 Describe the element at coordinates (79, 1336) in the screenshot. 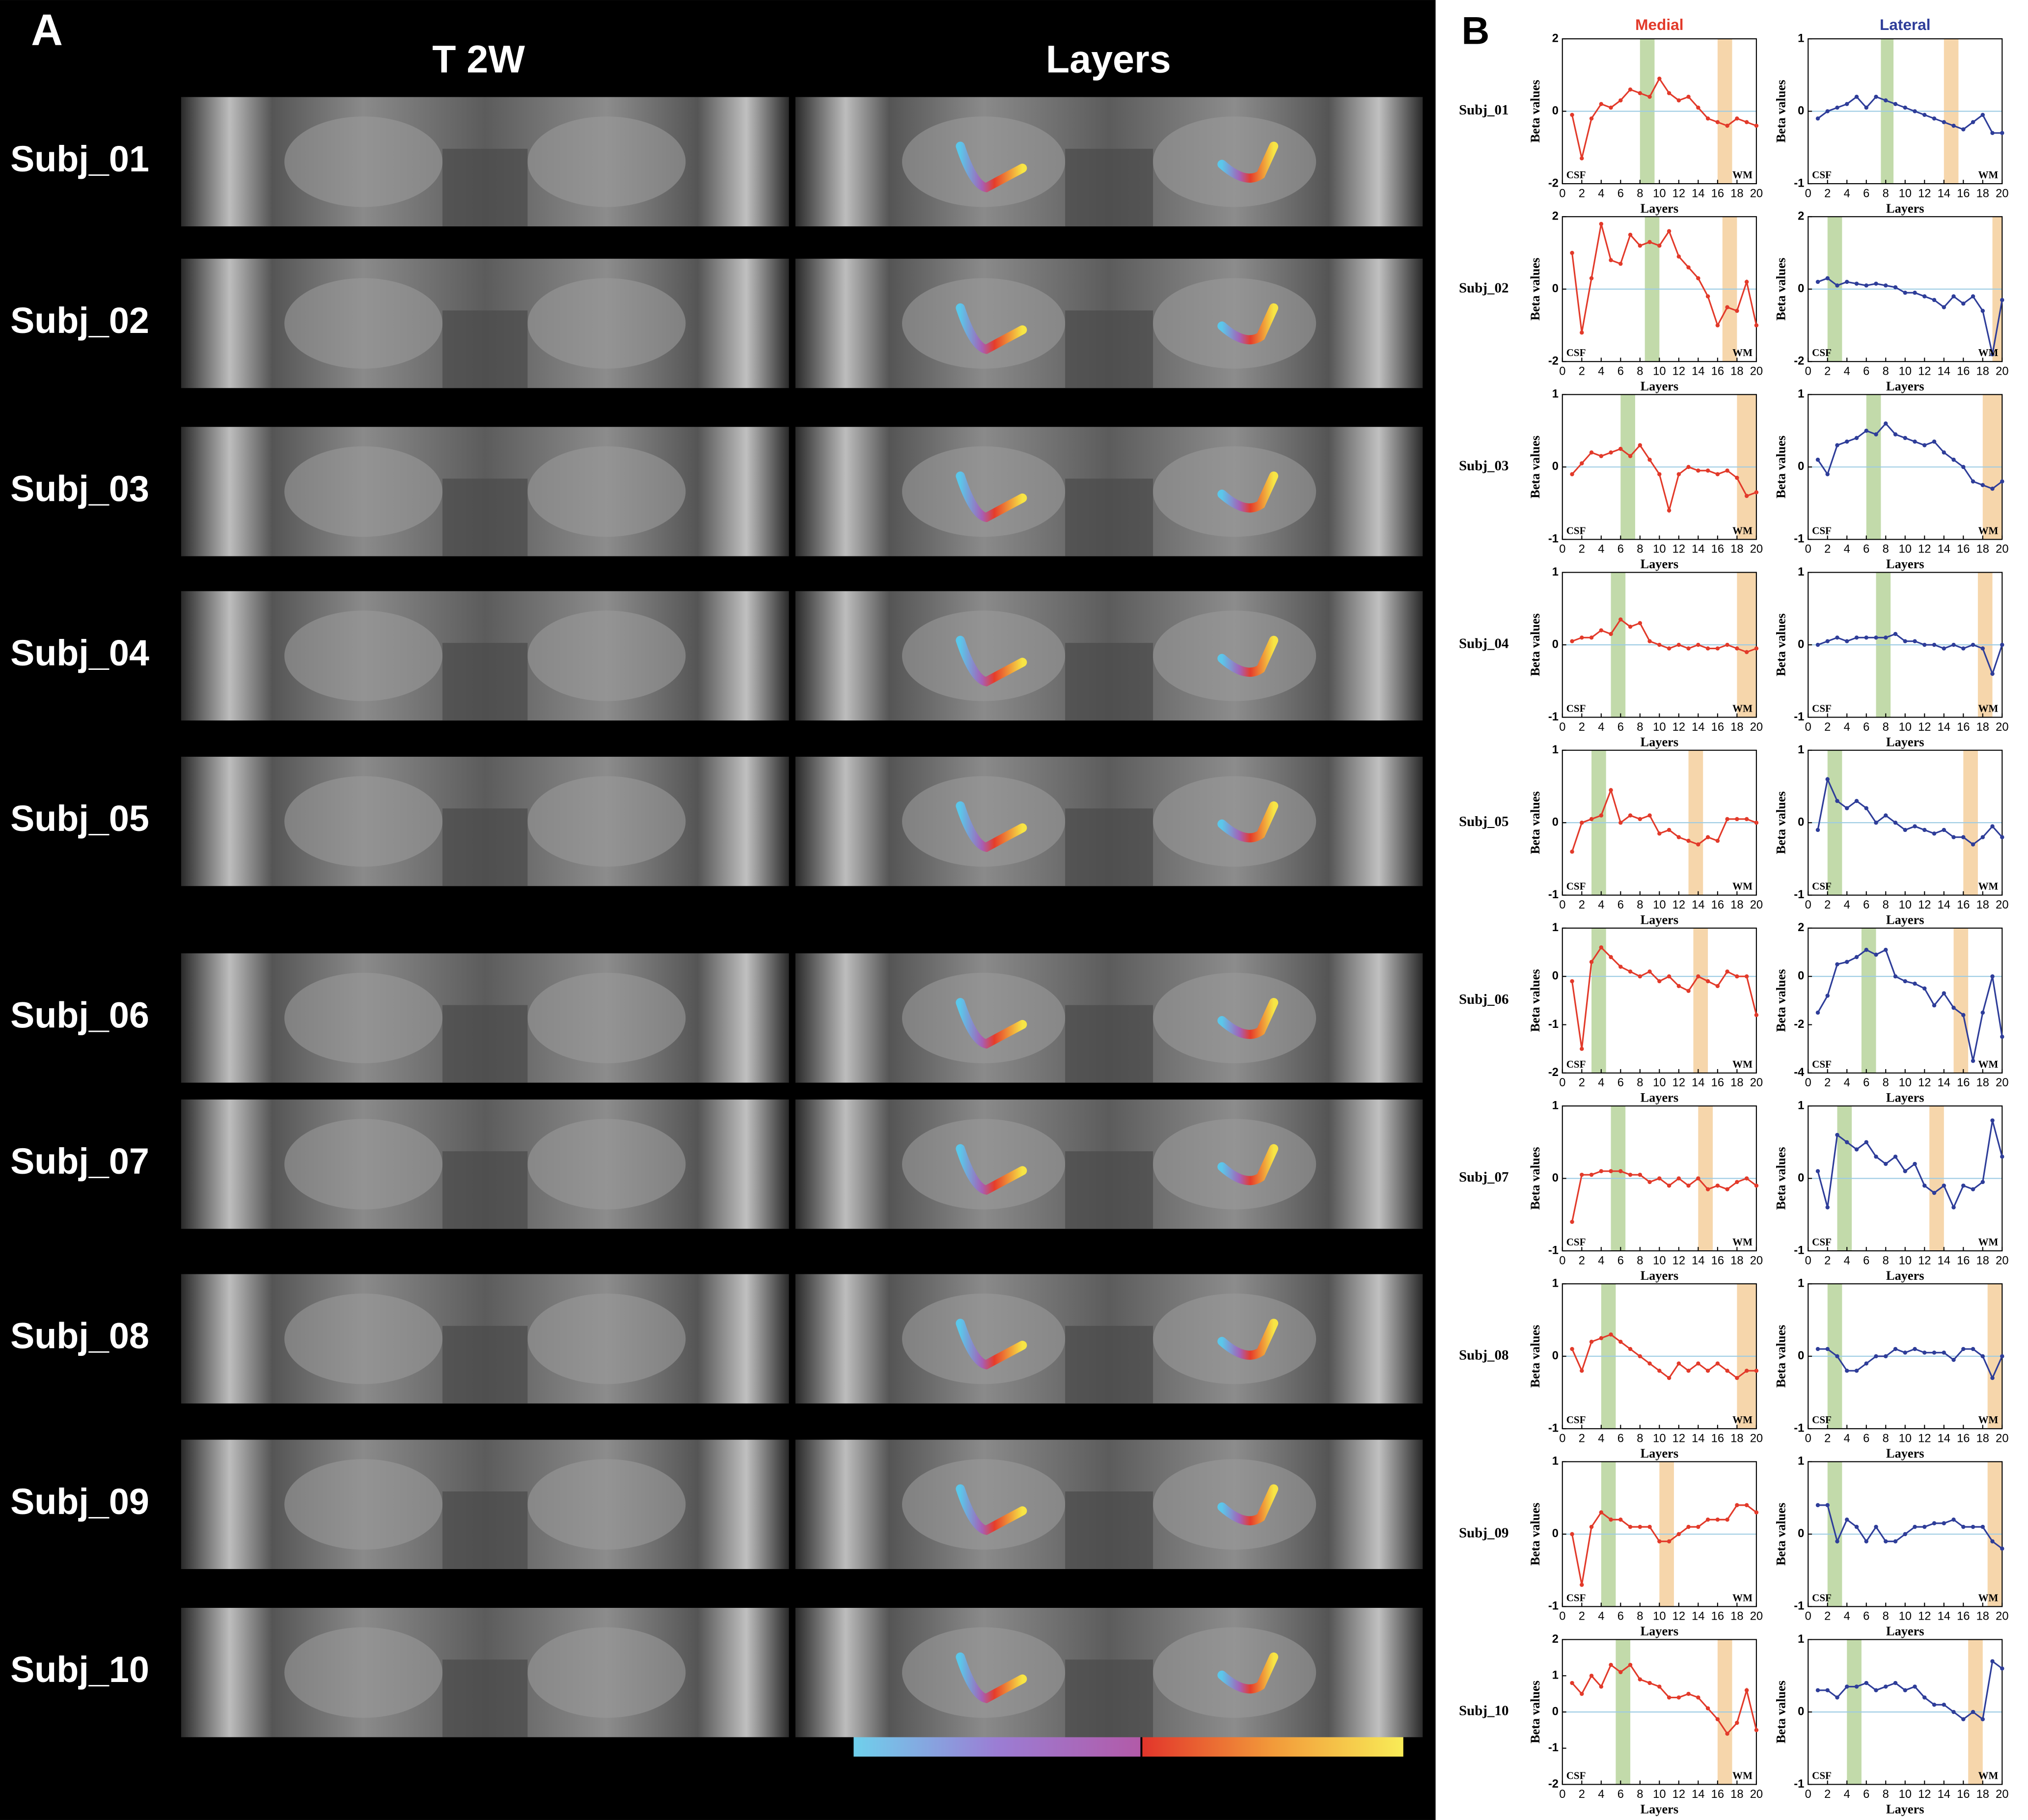

I see `row-label: Subj_08` at that location.